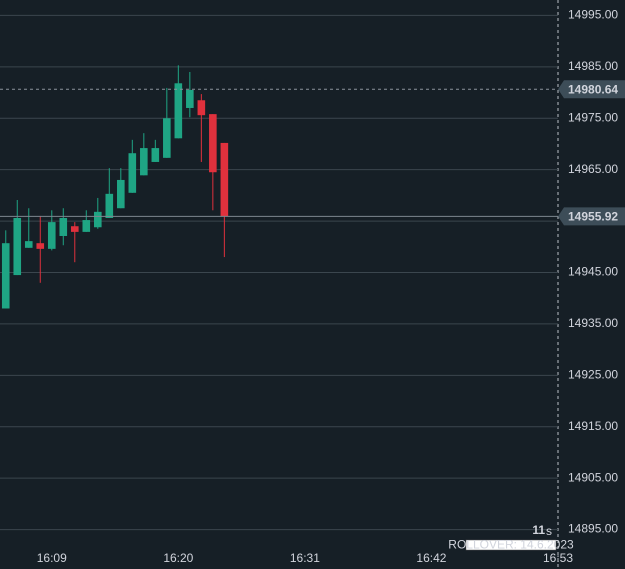 This screenshot has height=569, width=625. Describe the element at coordinates (538, 530) in the screenshot. I see `countdown-value: 11` at that location.